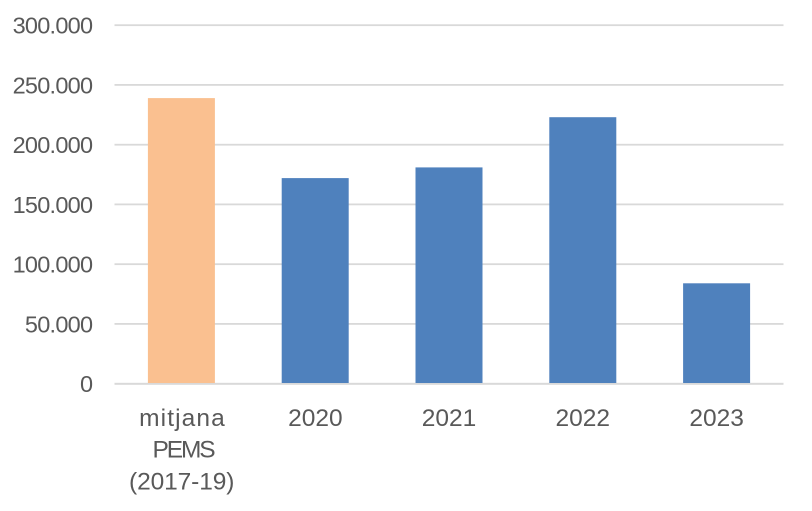 This screenshot has width=812, height=511. What do you see at coordinates (53, 85) in the screenshot?
I see `svg-text: 250.000` at bounding box center [53, 85].